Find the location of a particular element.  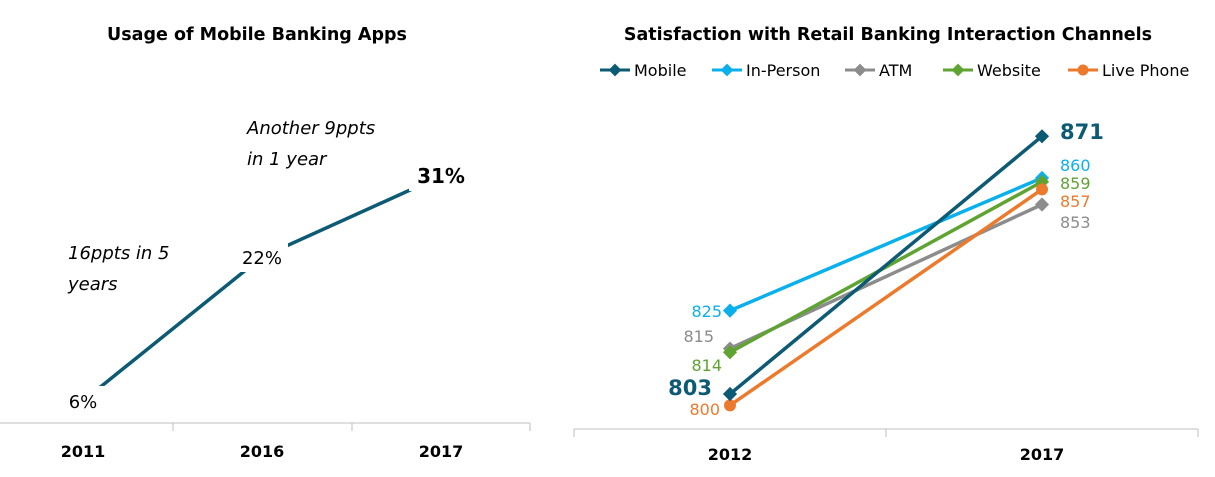

x-tick-label-2011: 2011 is located at coordinates (83, 451).